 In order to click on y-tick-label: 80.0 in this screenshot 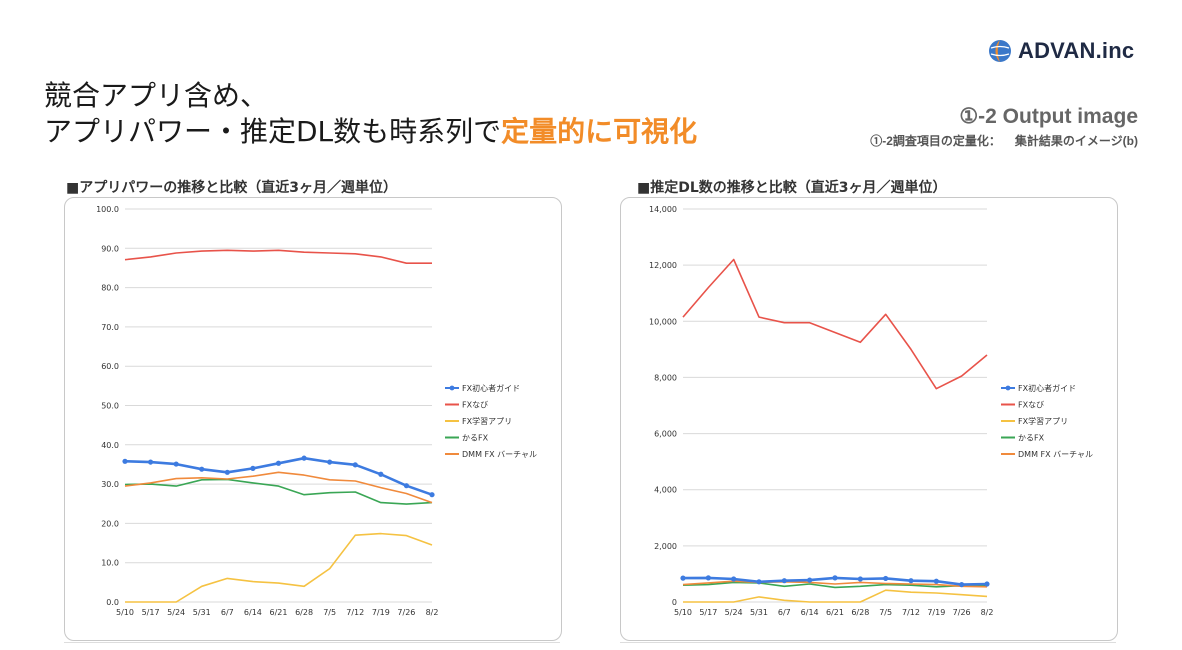, I will do `click(110, 288)`.